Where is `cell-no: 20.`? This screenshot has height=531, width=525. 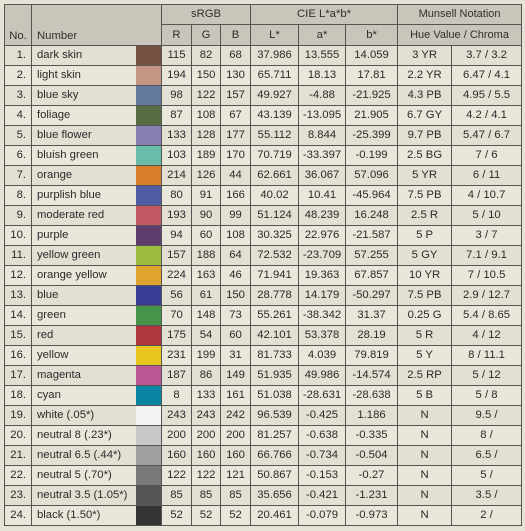 cell-no: 20. is located at coordinates (18, 435).